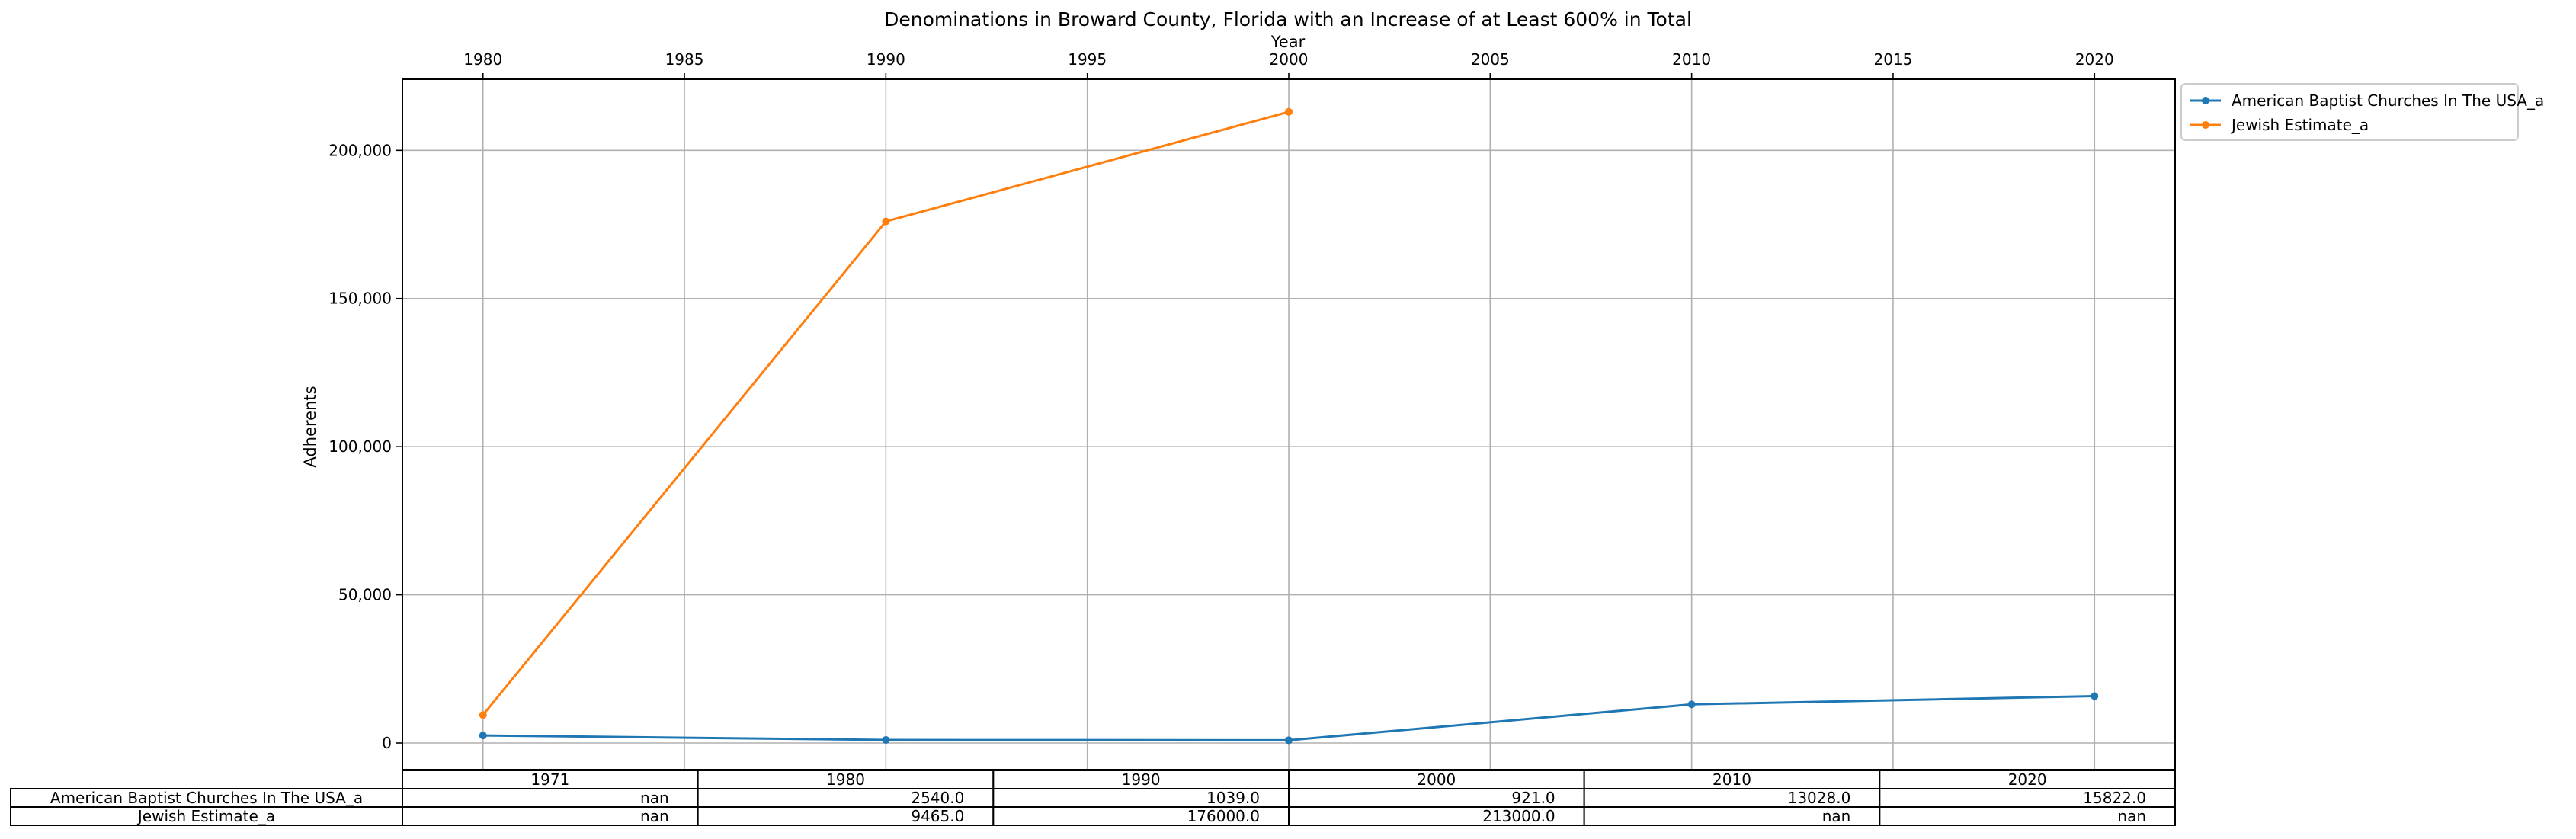 The height and width of the screenshot is (839, 2576). I want to click on legend-frame, so click(2349, 112).